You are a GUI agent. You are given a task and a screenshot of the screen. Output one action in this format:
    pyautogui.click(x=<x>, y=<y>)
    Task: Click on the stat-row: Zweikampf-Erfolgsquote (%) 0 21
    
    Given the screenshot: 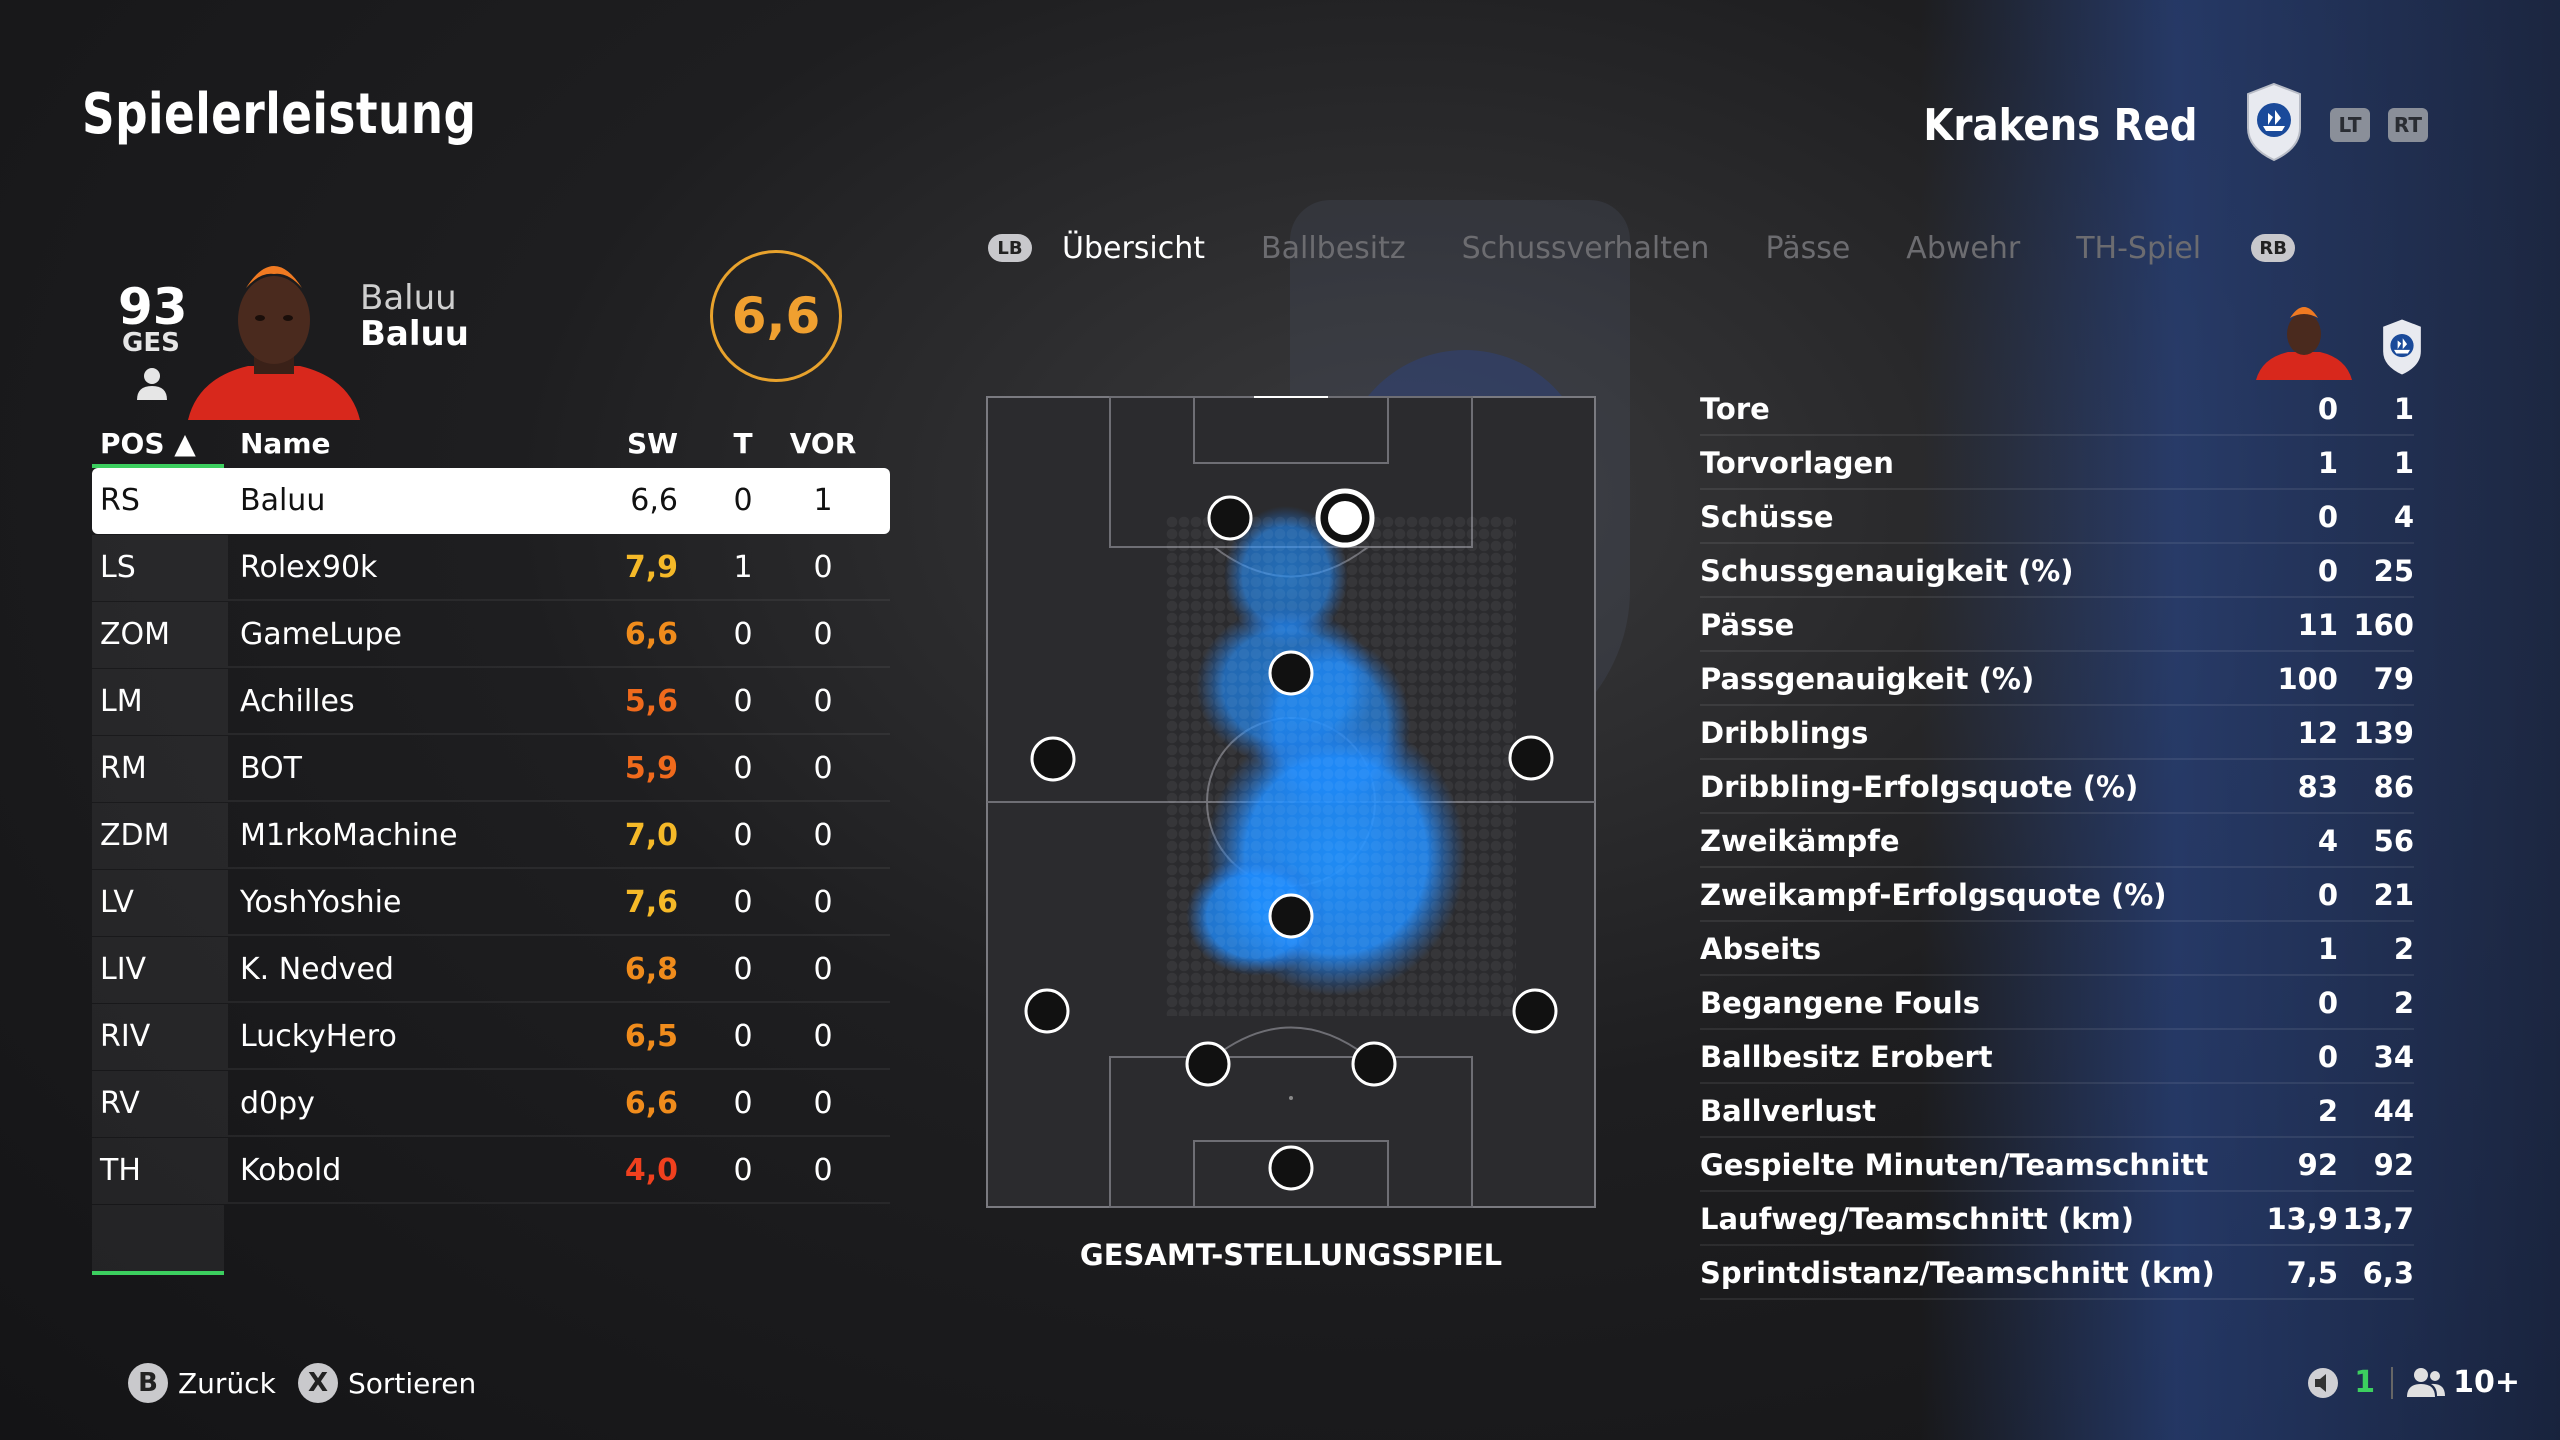 What is the action you would take?
    pyautogui.click(x=2057, y=896)
    